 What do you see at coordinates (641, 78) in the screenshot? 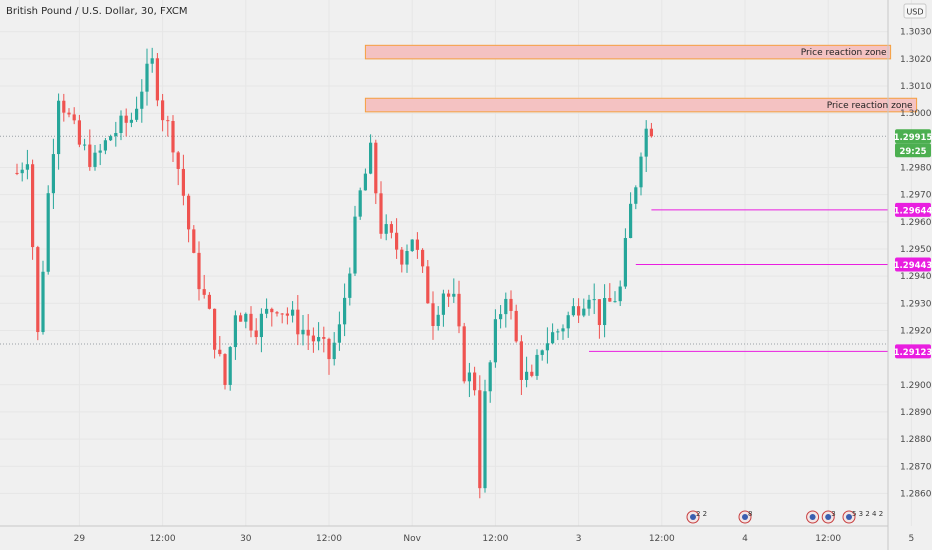
I see `reaction-zones: Price reaction zone Price reaction zone` at bounding box center [641, 78].